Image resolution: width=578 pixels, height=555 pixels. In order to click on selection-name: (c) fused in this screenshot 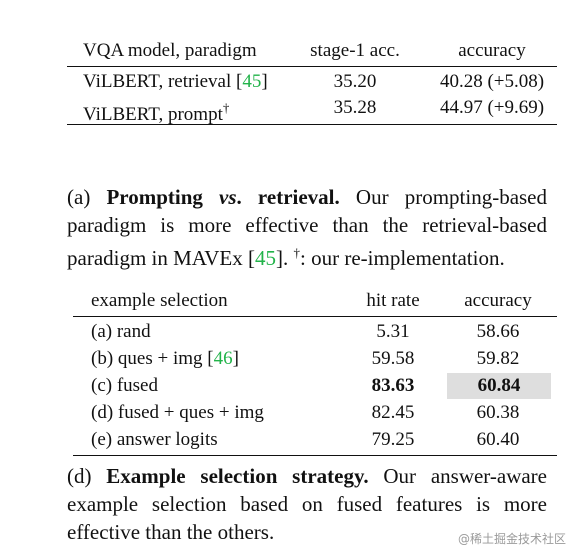, I will do `click(124, 385)`.